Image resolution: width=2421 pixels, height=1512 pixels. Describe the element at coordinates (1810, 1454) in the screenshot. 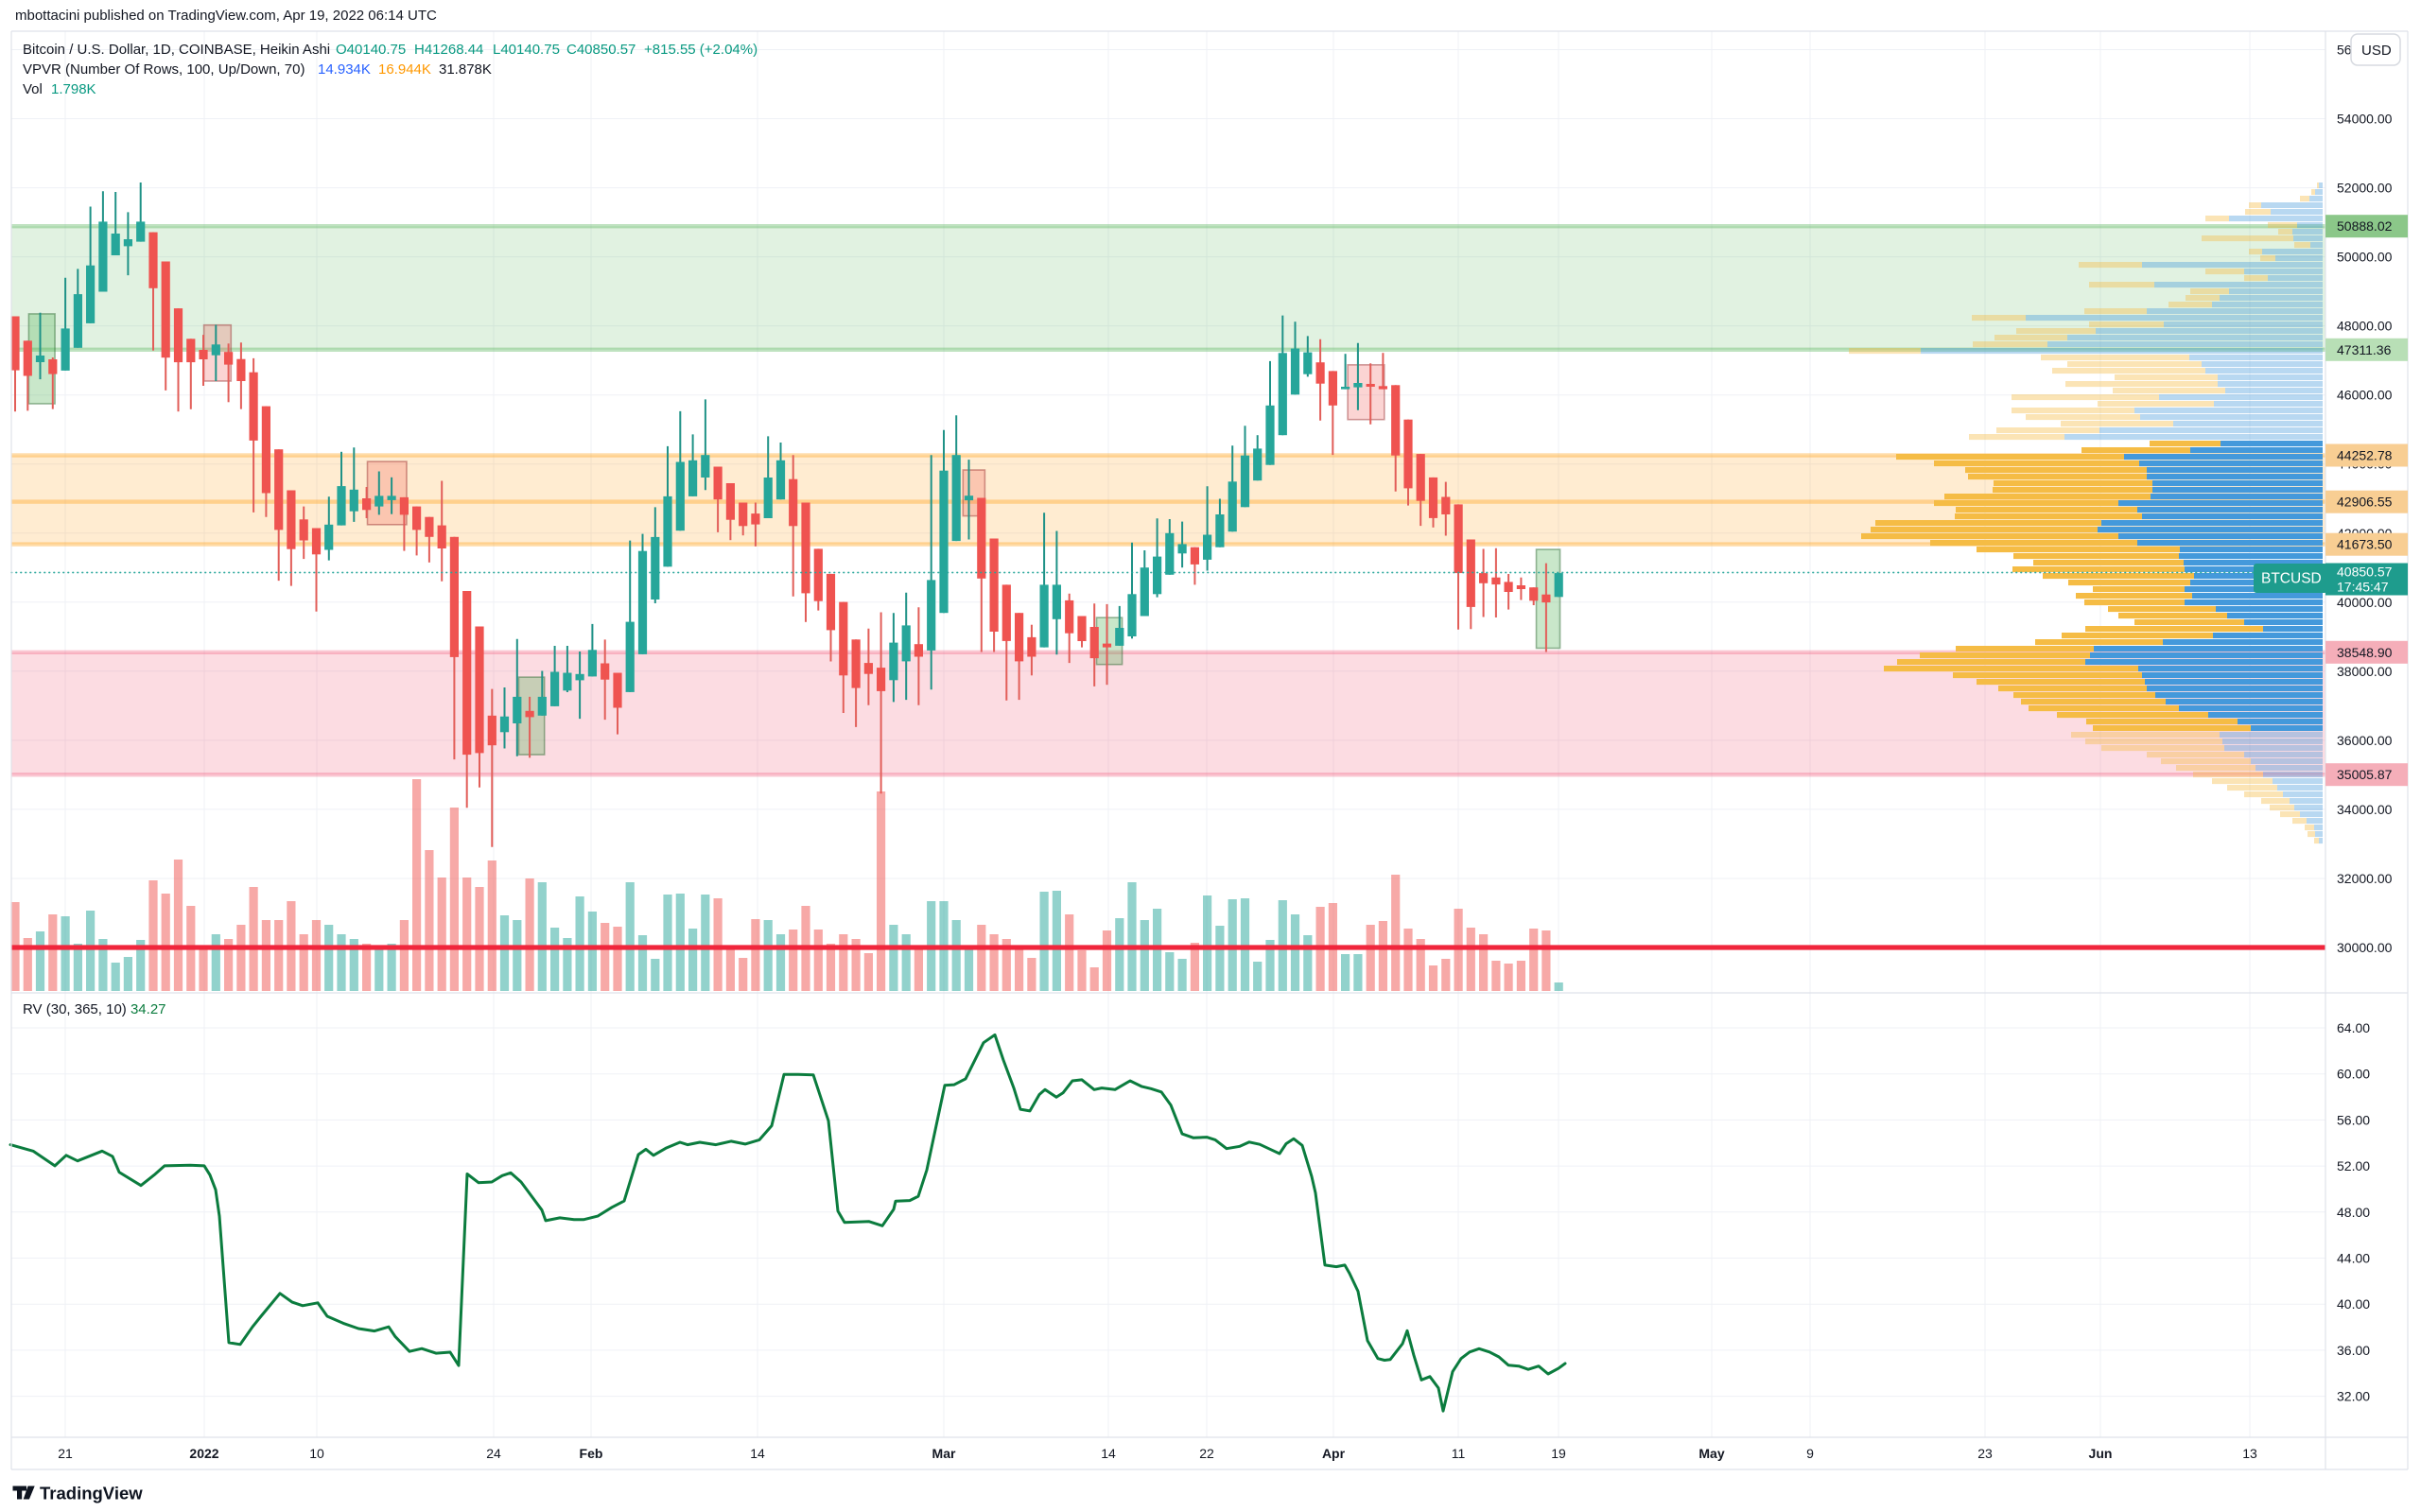

I see `svg-text: 9` at that location.